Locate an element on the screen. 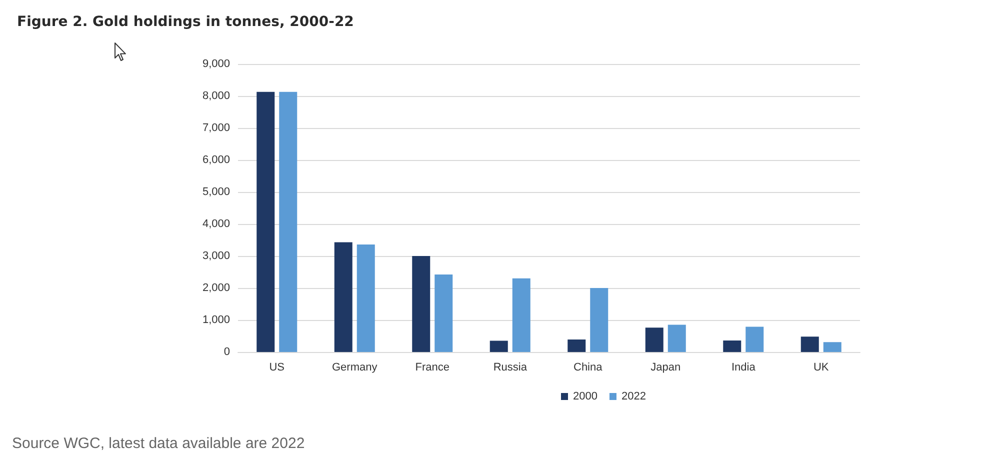 This screenshot has height=465, width=988. y-tick-label: 3,000 is located at coordinates (216, 256).